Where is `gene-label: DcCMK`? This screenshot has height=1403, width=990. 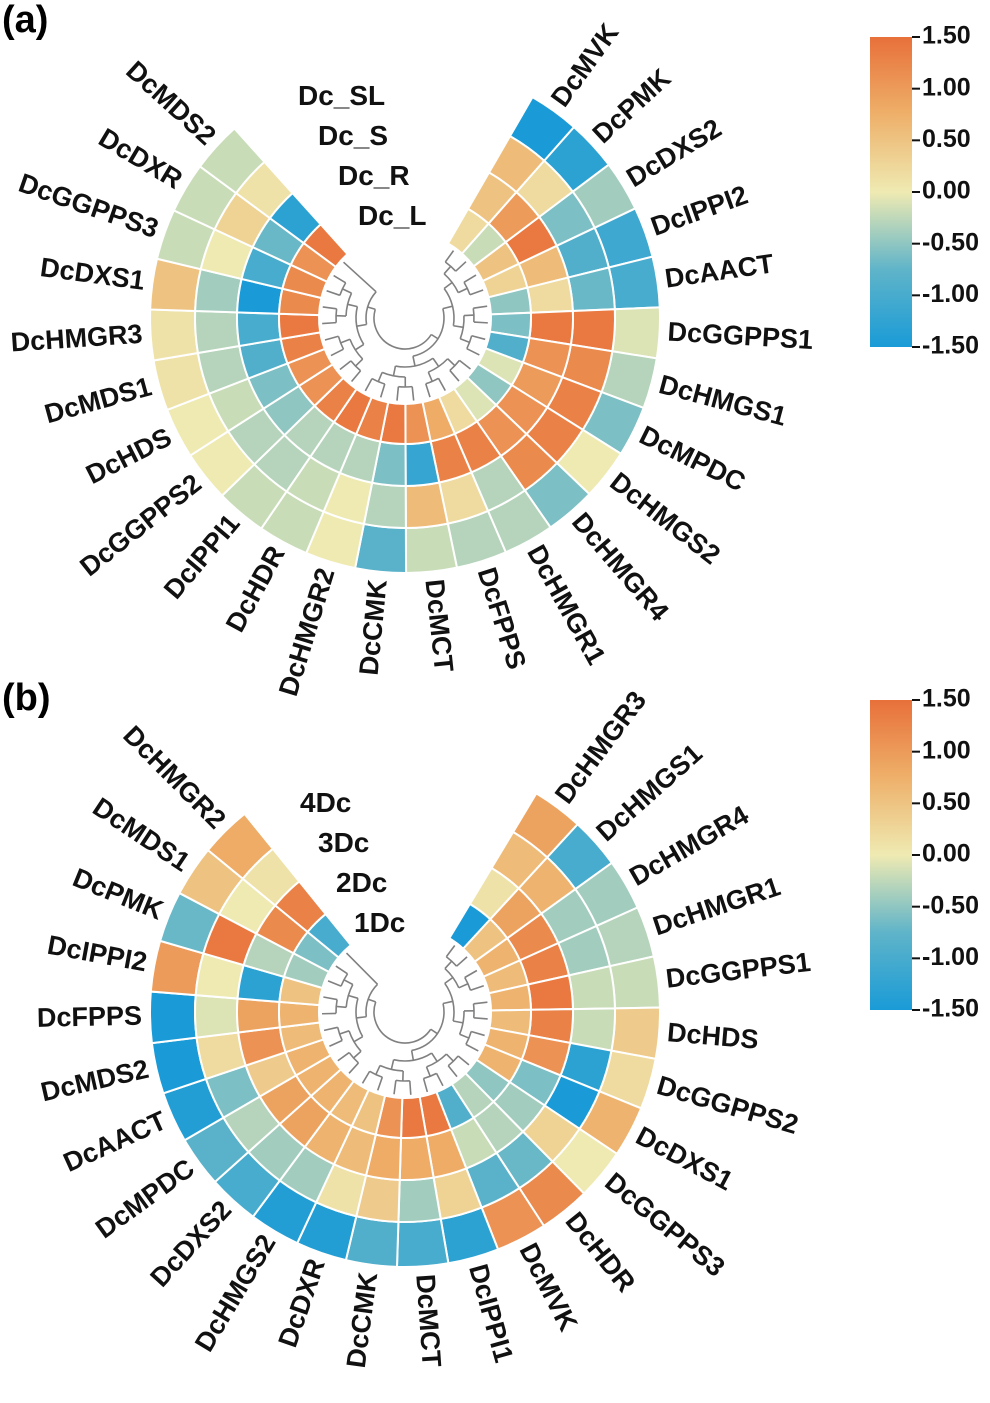 gene-label: DcCMK is located at coordinates (362, 1320).